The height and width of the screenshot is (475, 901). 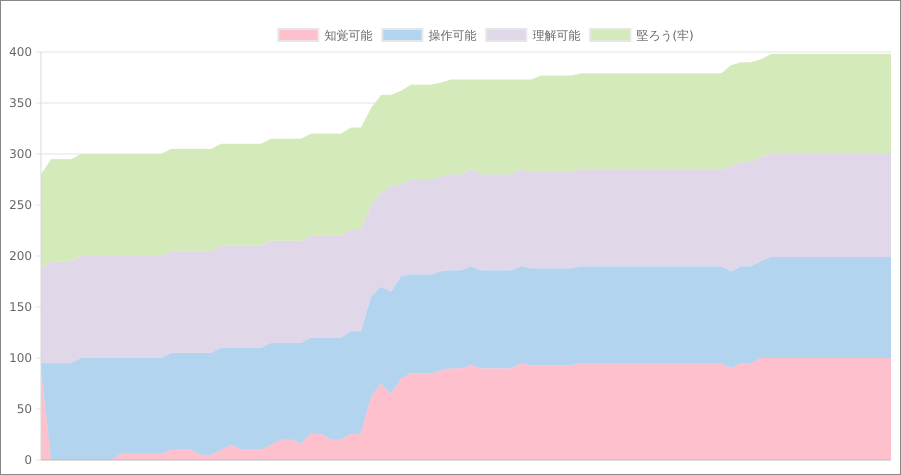 What do you see at coordinates (452, 35) in the screenshot?
I see `legend-label: 操作可能` at bounding box center [452, 35].